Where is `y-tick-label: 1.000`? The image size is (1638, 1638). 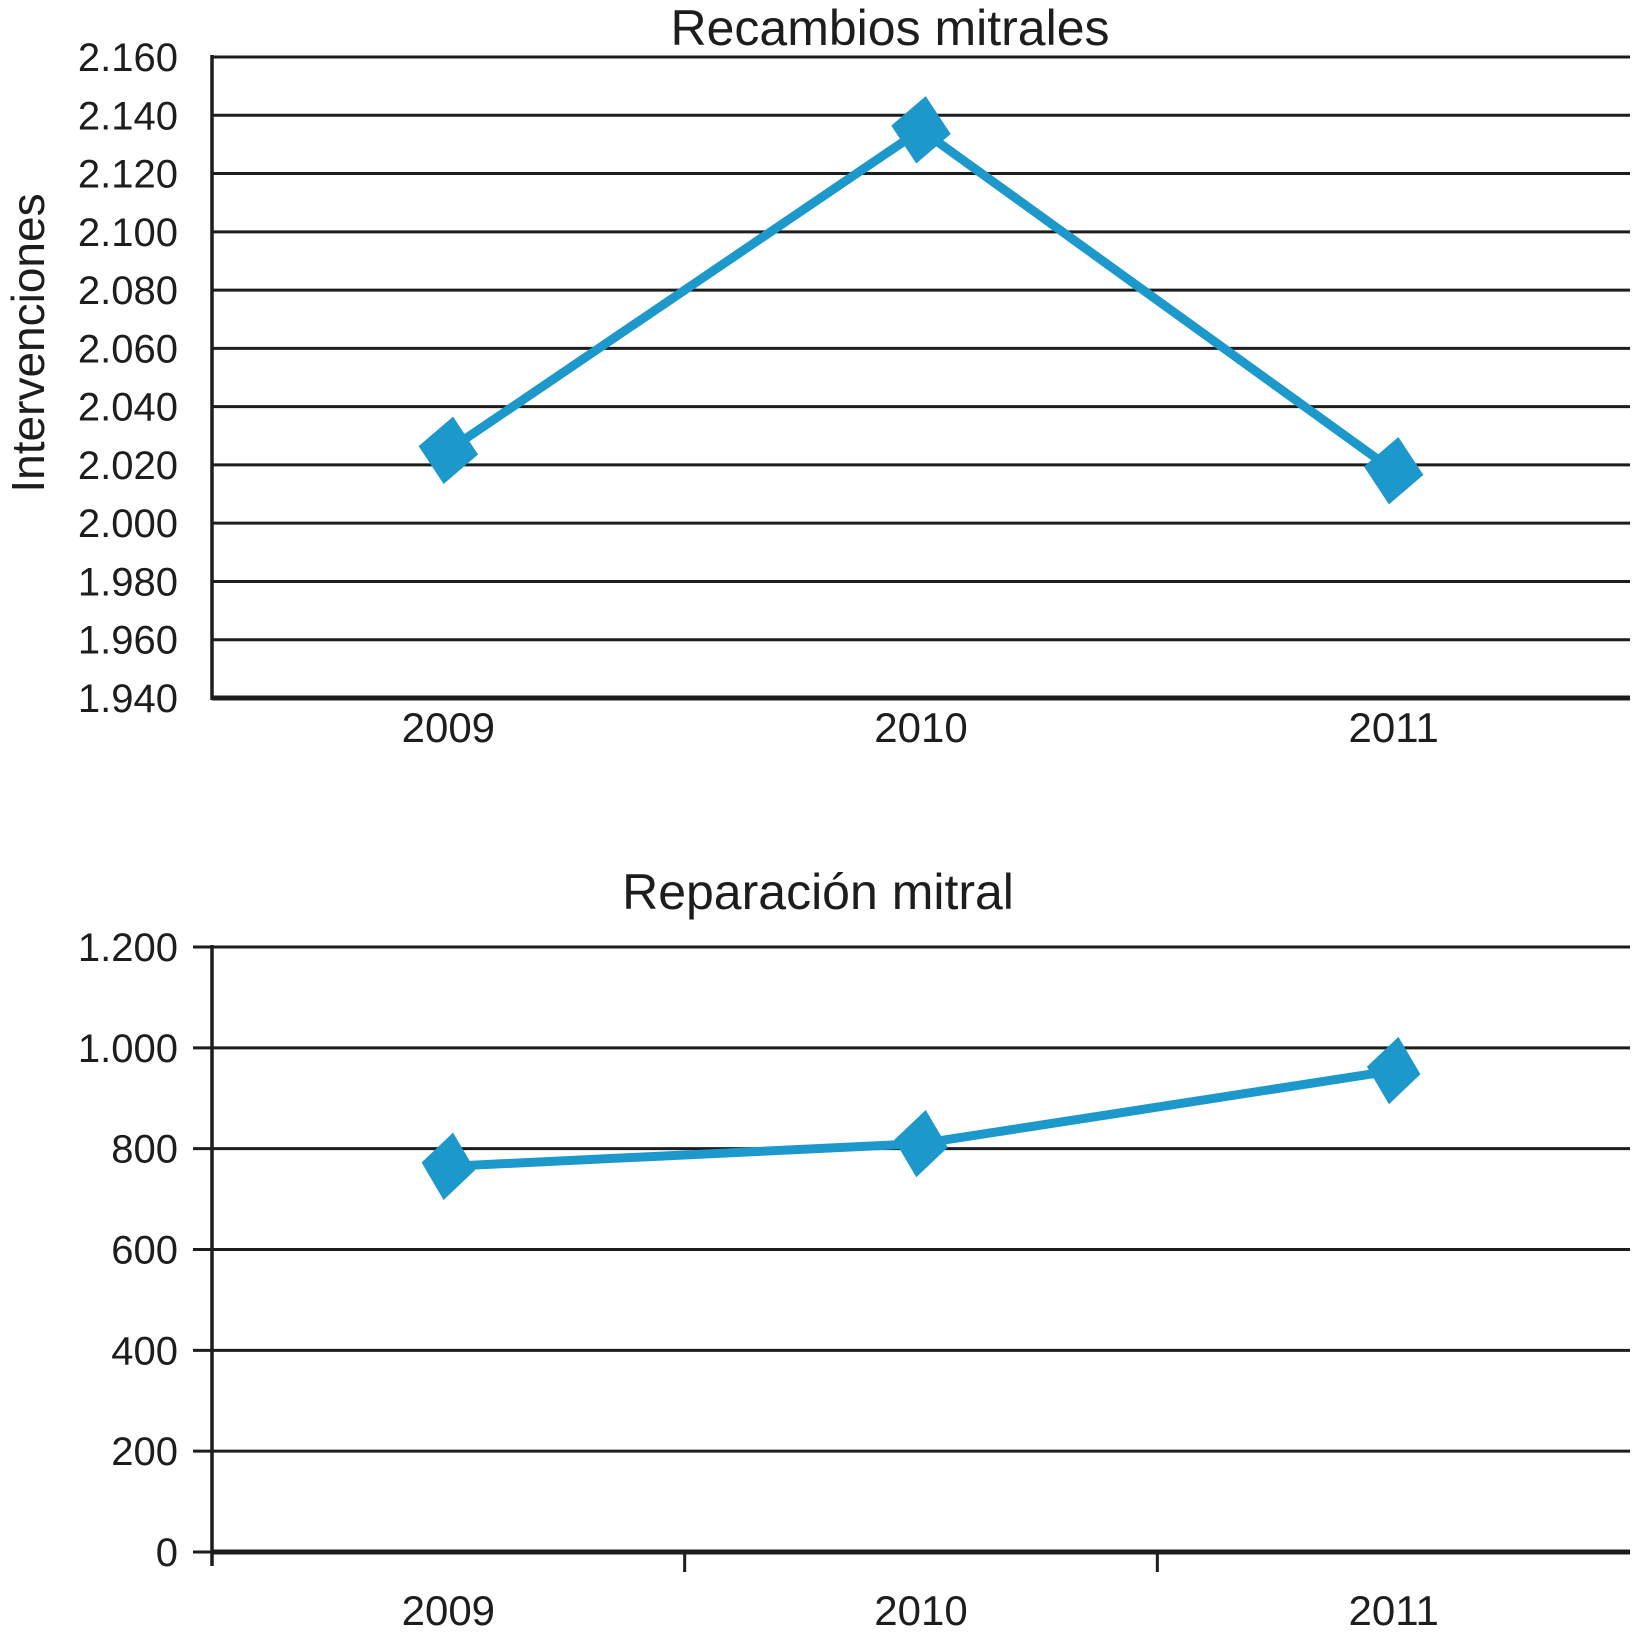
y-tick-label: 1.000 is located at coordinates (128, 1049).